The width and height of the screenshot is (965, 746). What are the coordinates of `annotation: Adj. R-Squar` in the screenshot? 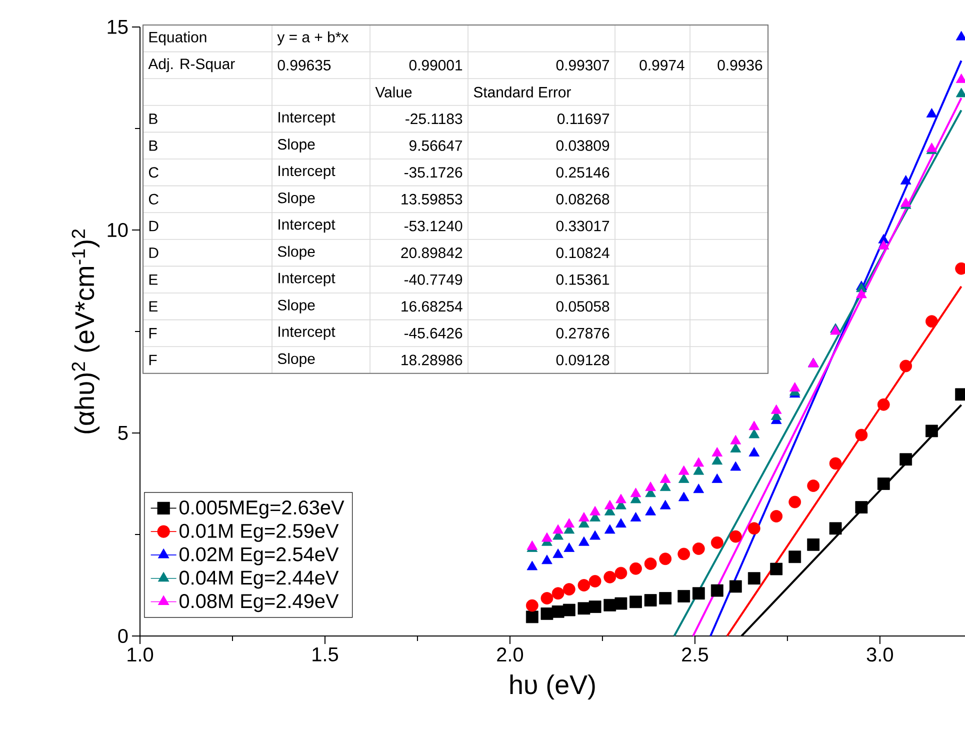 It's located at (191, 65).